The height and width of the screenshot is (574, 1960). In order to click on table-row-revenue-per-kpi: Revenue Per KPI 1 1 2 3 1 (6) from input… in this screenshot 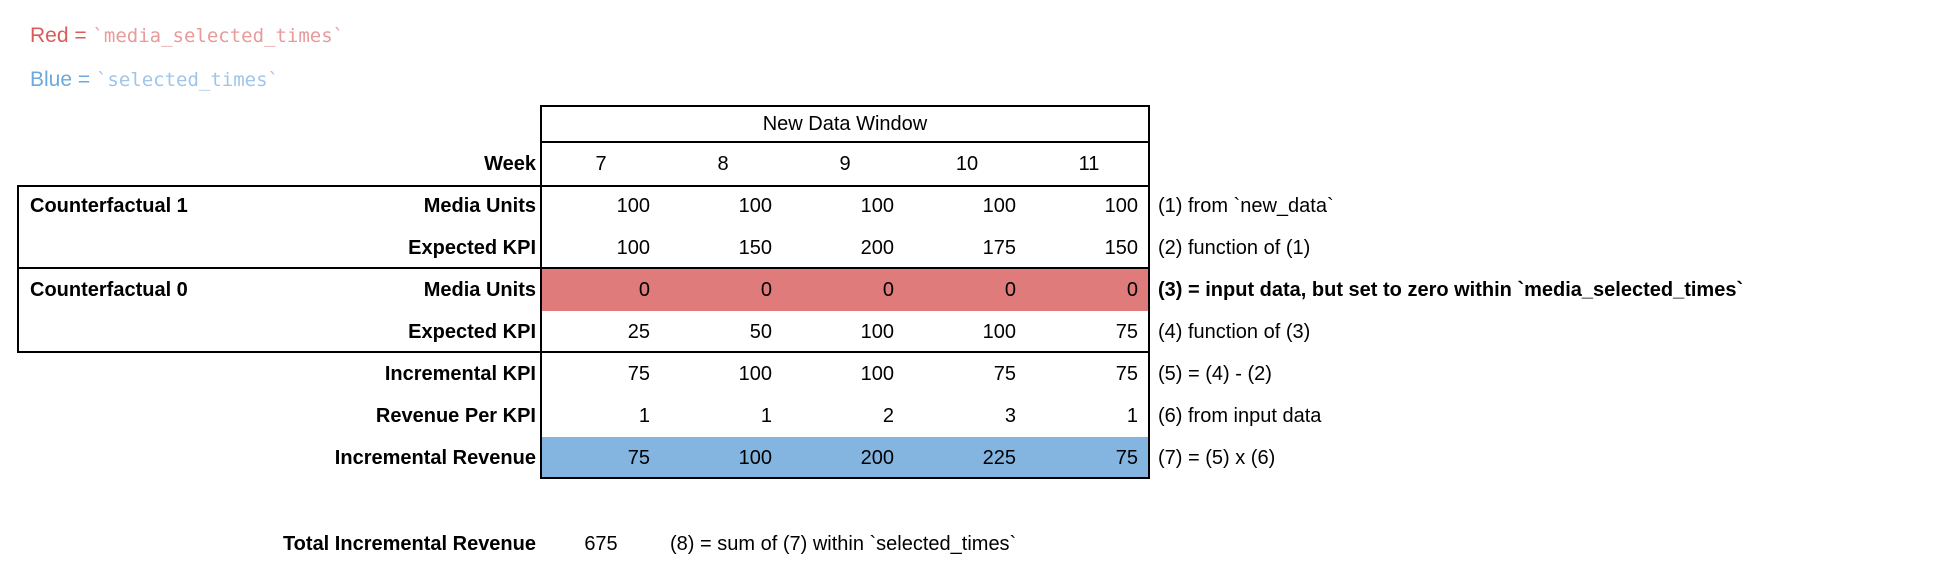, I will do `click(980, 416)`.